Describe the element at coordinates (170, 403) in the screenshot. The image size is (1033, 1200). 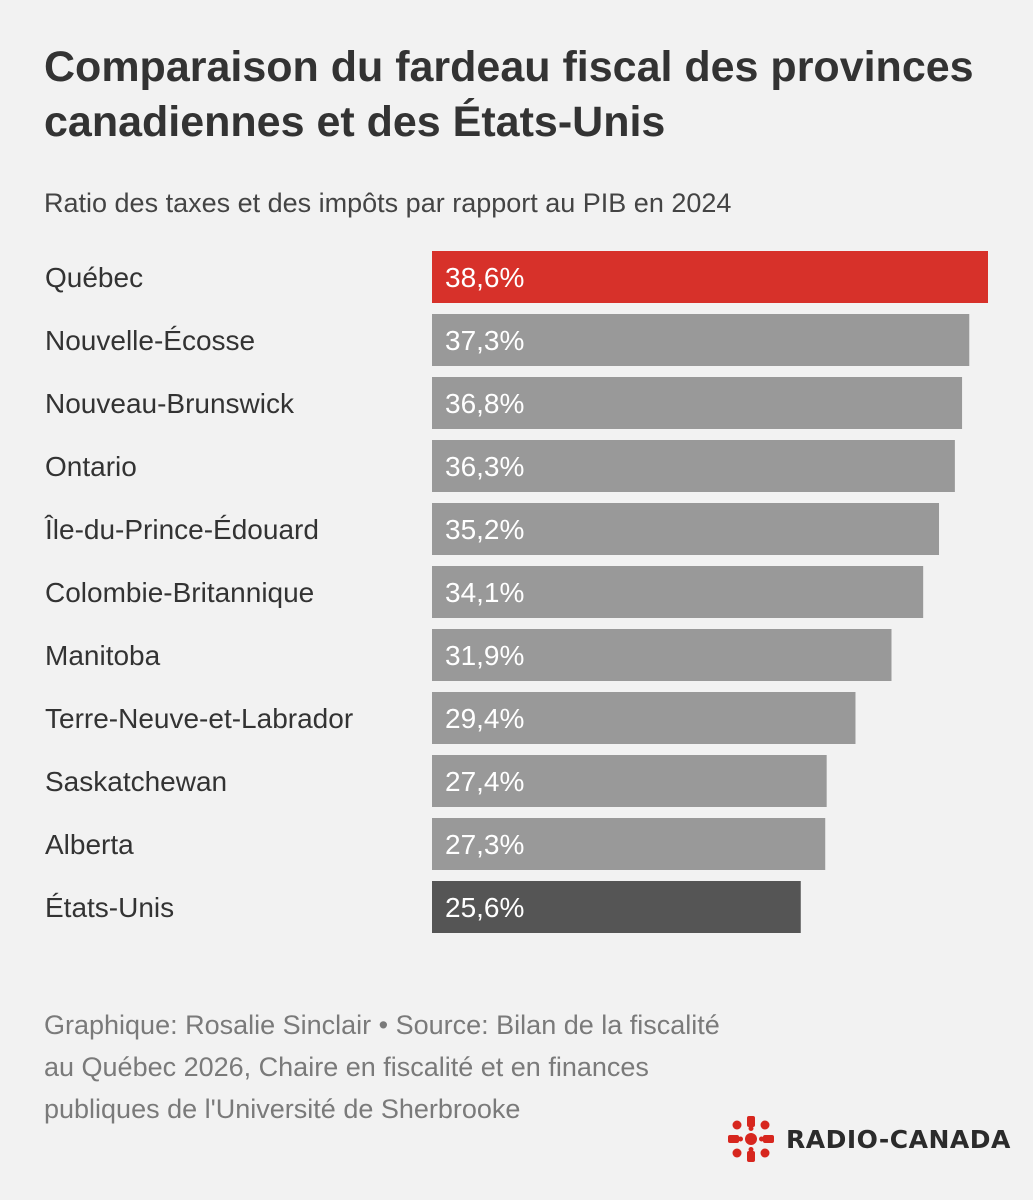
I see `category-label: Nouveau-Brunswick` at that location.